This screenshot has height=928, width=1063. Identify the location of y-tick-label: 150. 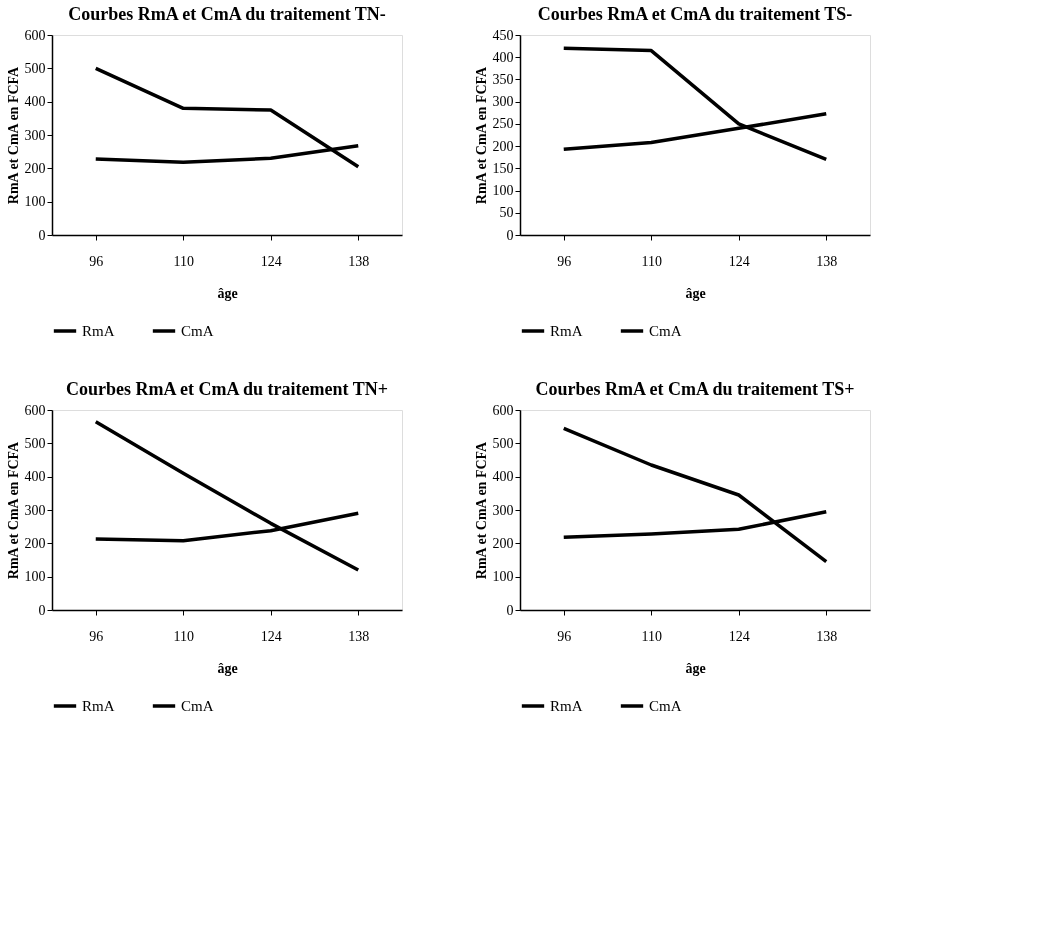
(503, 168).